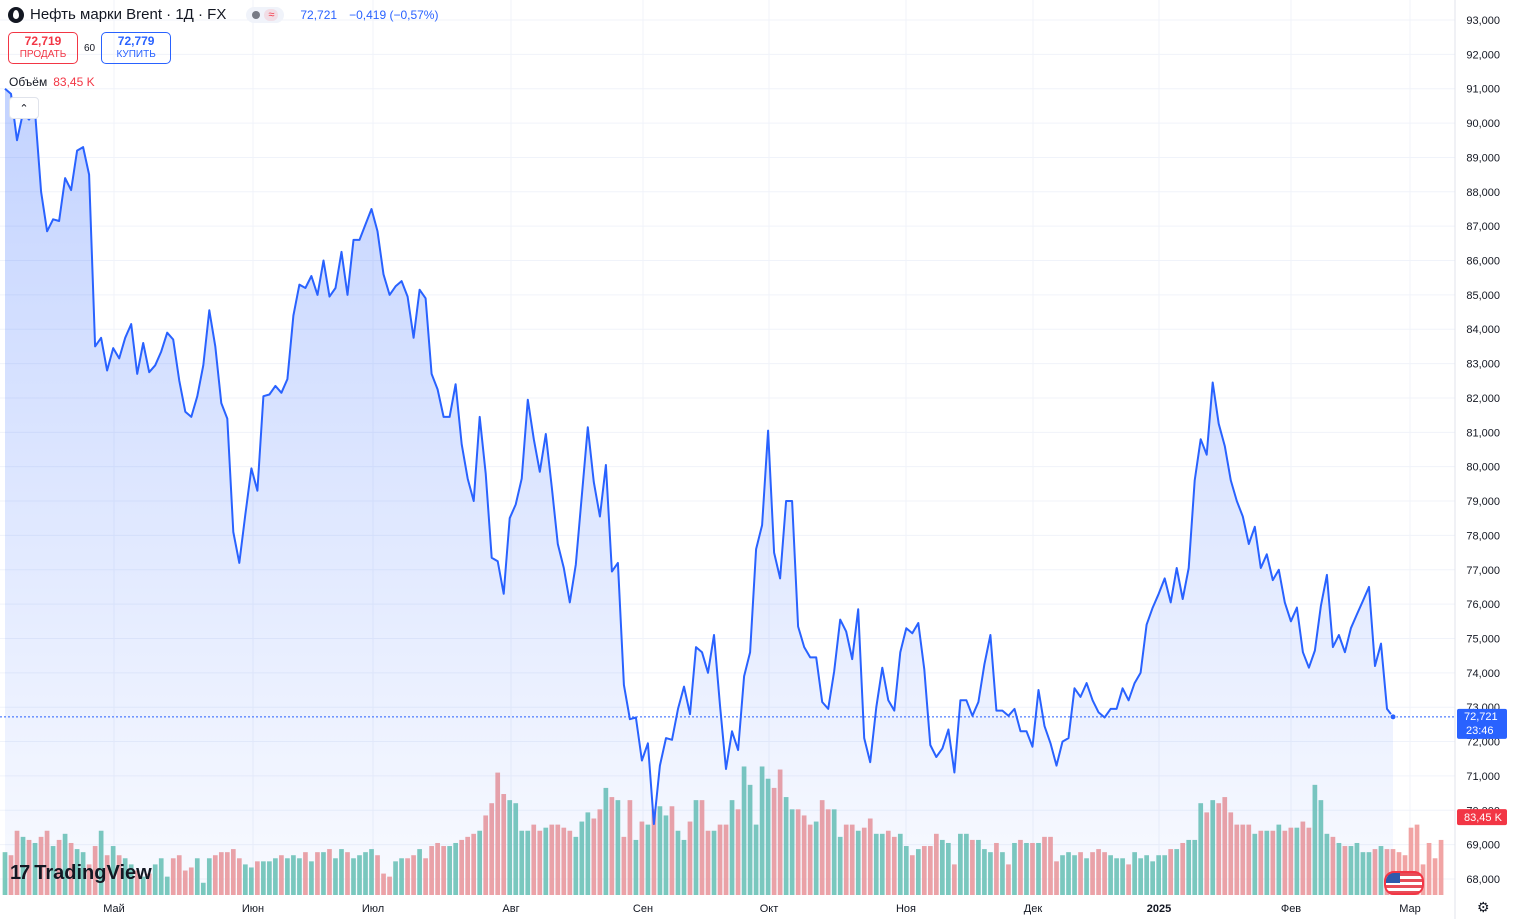  I want to click on last-price-dot, so click(1393, 717).